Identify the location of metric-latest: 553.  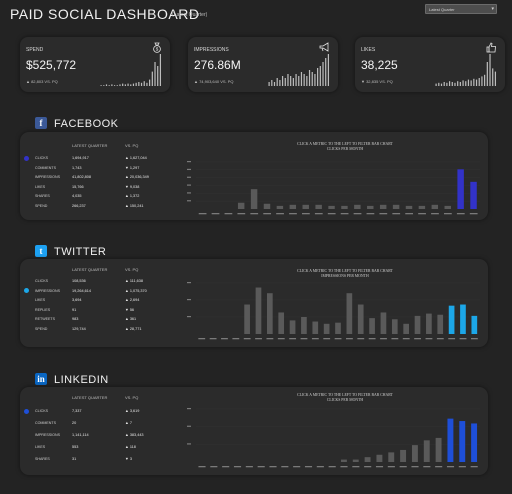
(75, 447).